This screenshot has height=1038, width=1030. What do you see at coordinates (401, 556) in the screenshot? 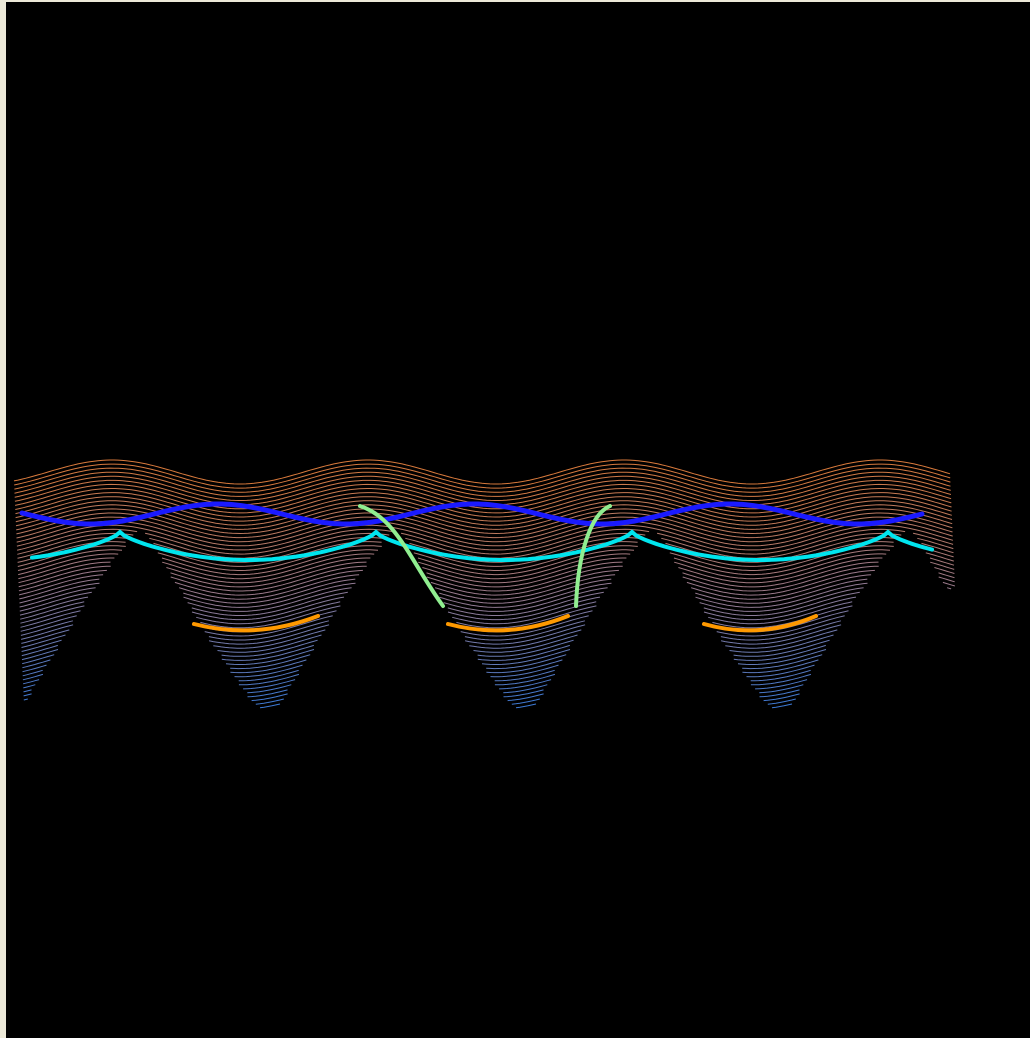
I see `cross-curve` at bounding box center [401, 556].